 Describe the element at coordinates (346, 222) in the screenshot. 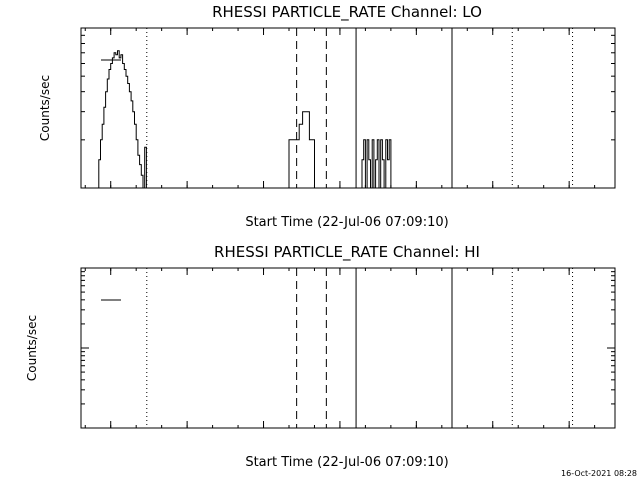

I see `panel-lo-x-axis-label: Start Time (22-Jul-06 07:09:10)` at that location.